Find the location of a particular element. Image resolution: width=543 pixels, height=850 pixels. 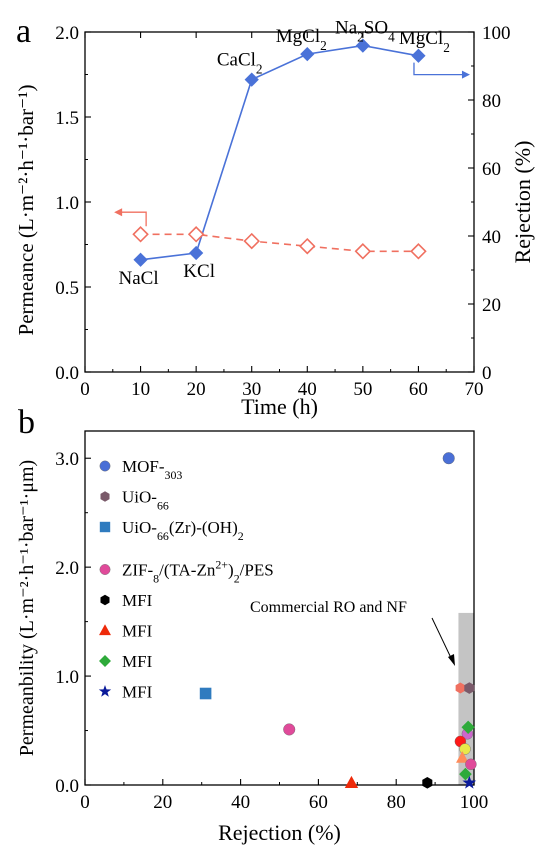

data-label: Na2SO4 is located at coordinates (365, 31).